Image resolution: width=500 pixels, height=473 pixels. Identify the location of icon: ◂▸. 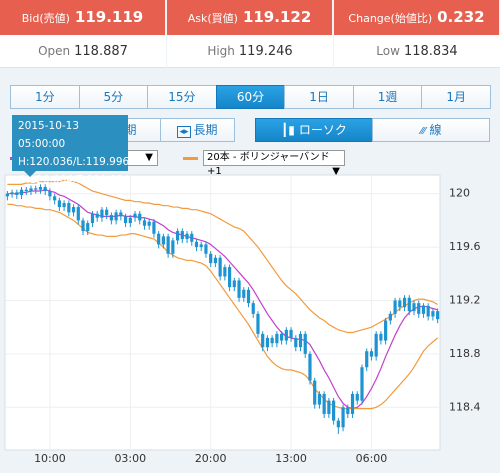
(184, 132).